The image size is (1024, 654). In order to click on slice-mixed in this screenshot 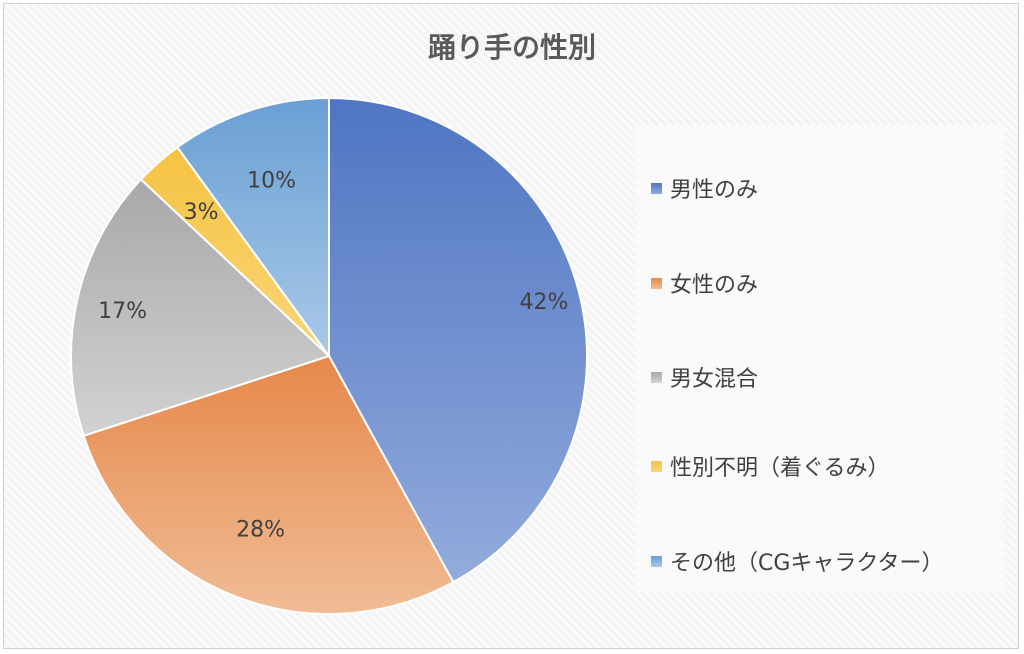, I will do `click(200, 307)`.